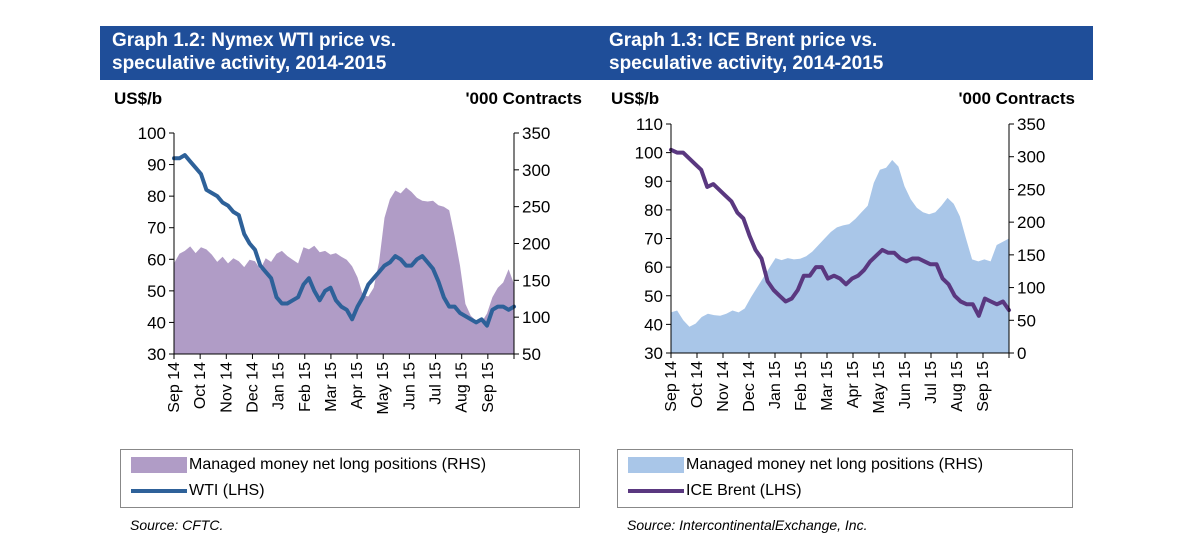  I want to click on legend-entry-price: ICE Brent (LHS), so click(715, 491).